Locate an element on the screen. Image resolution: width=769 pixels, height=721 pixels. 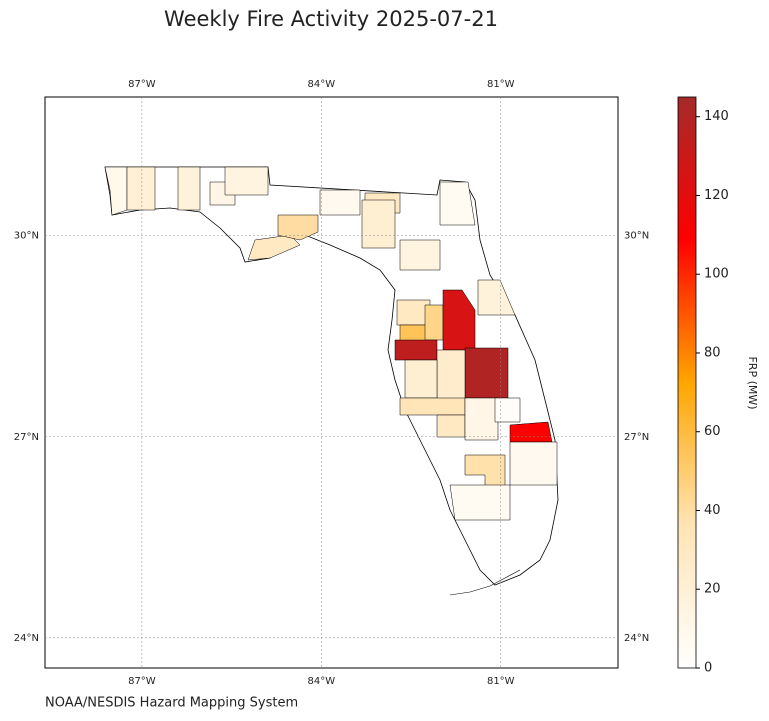
colorbar-tick-label: 140 is located at coordinates (716, 116).